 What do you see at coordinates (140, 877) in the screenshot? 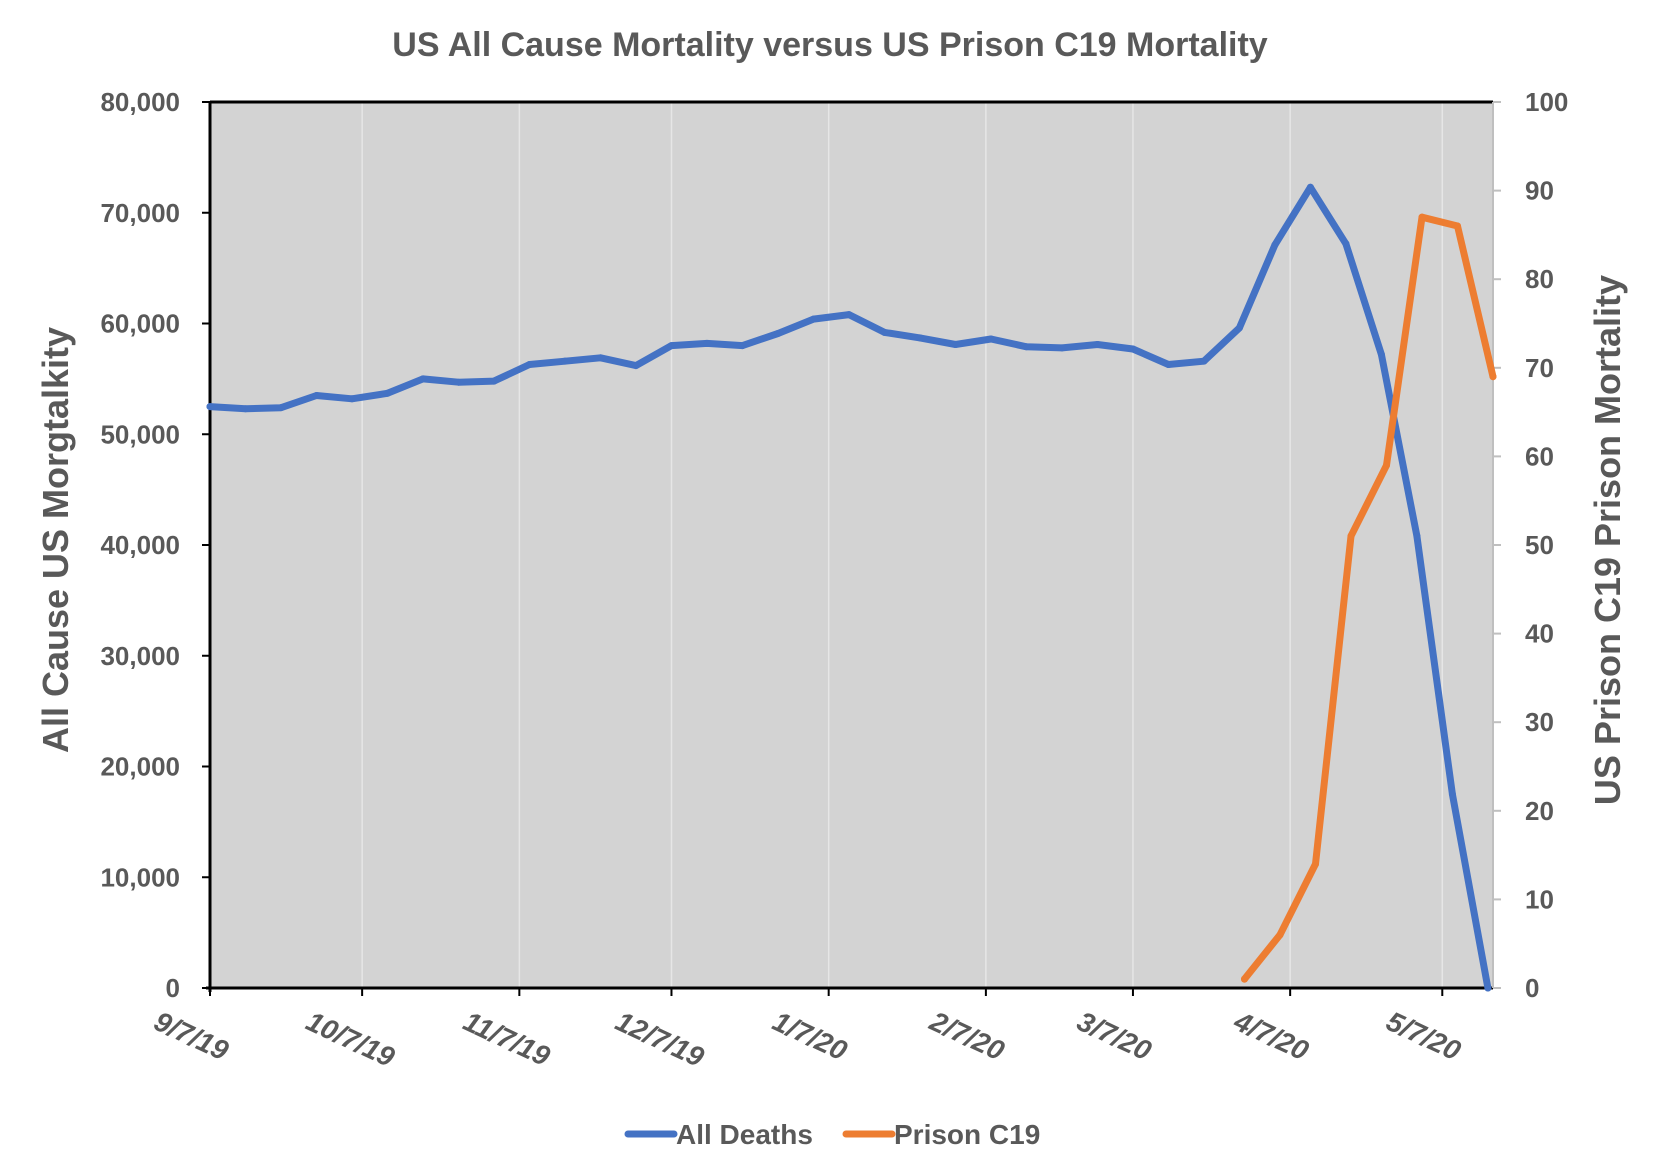
I see `left-axis-tick-label: 10,000` at bounding box center [140, 877].